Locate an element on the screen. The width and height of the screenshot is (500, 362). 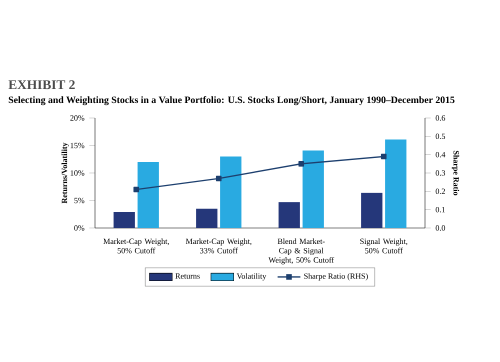
legend-label: Volatility is located at coordinates (251, 276).